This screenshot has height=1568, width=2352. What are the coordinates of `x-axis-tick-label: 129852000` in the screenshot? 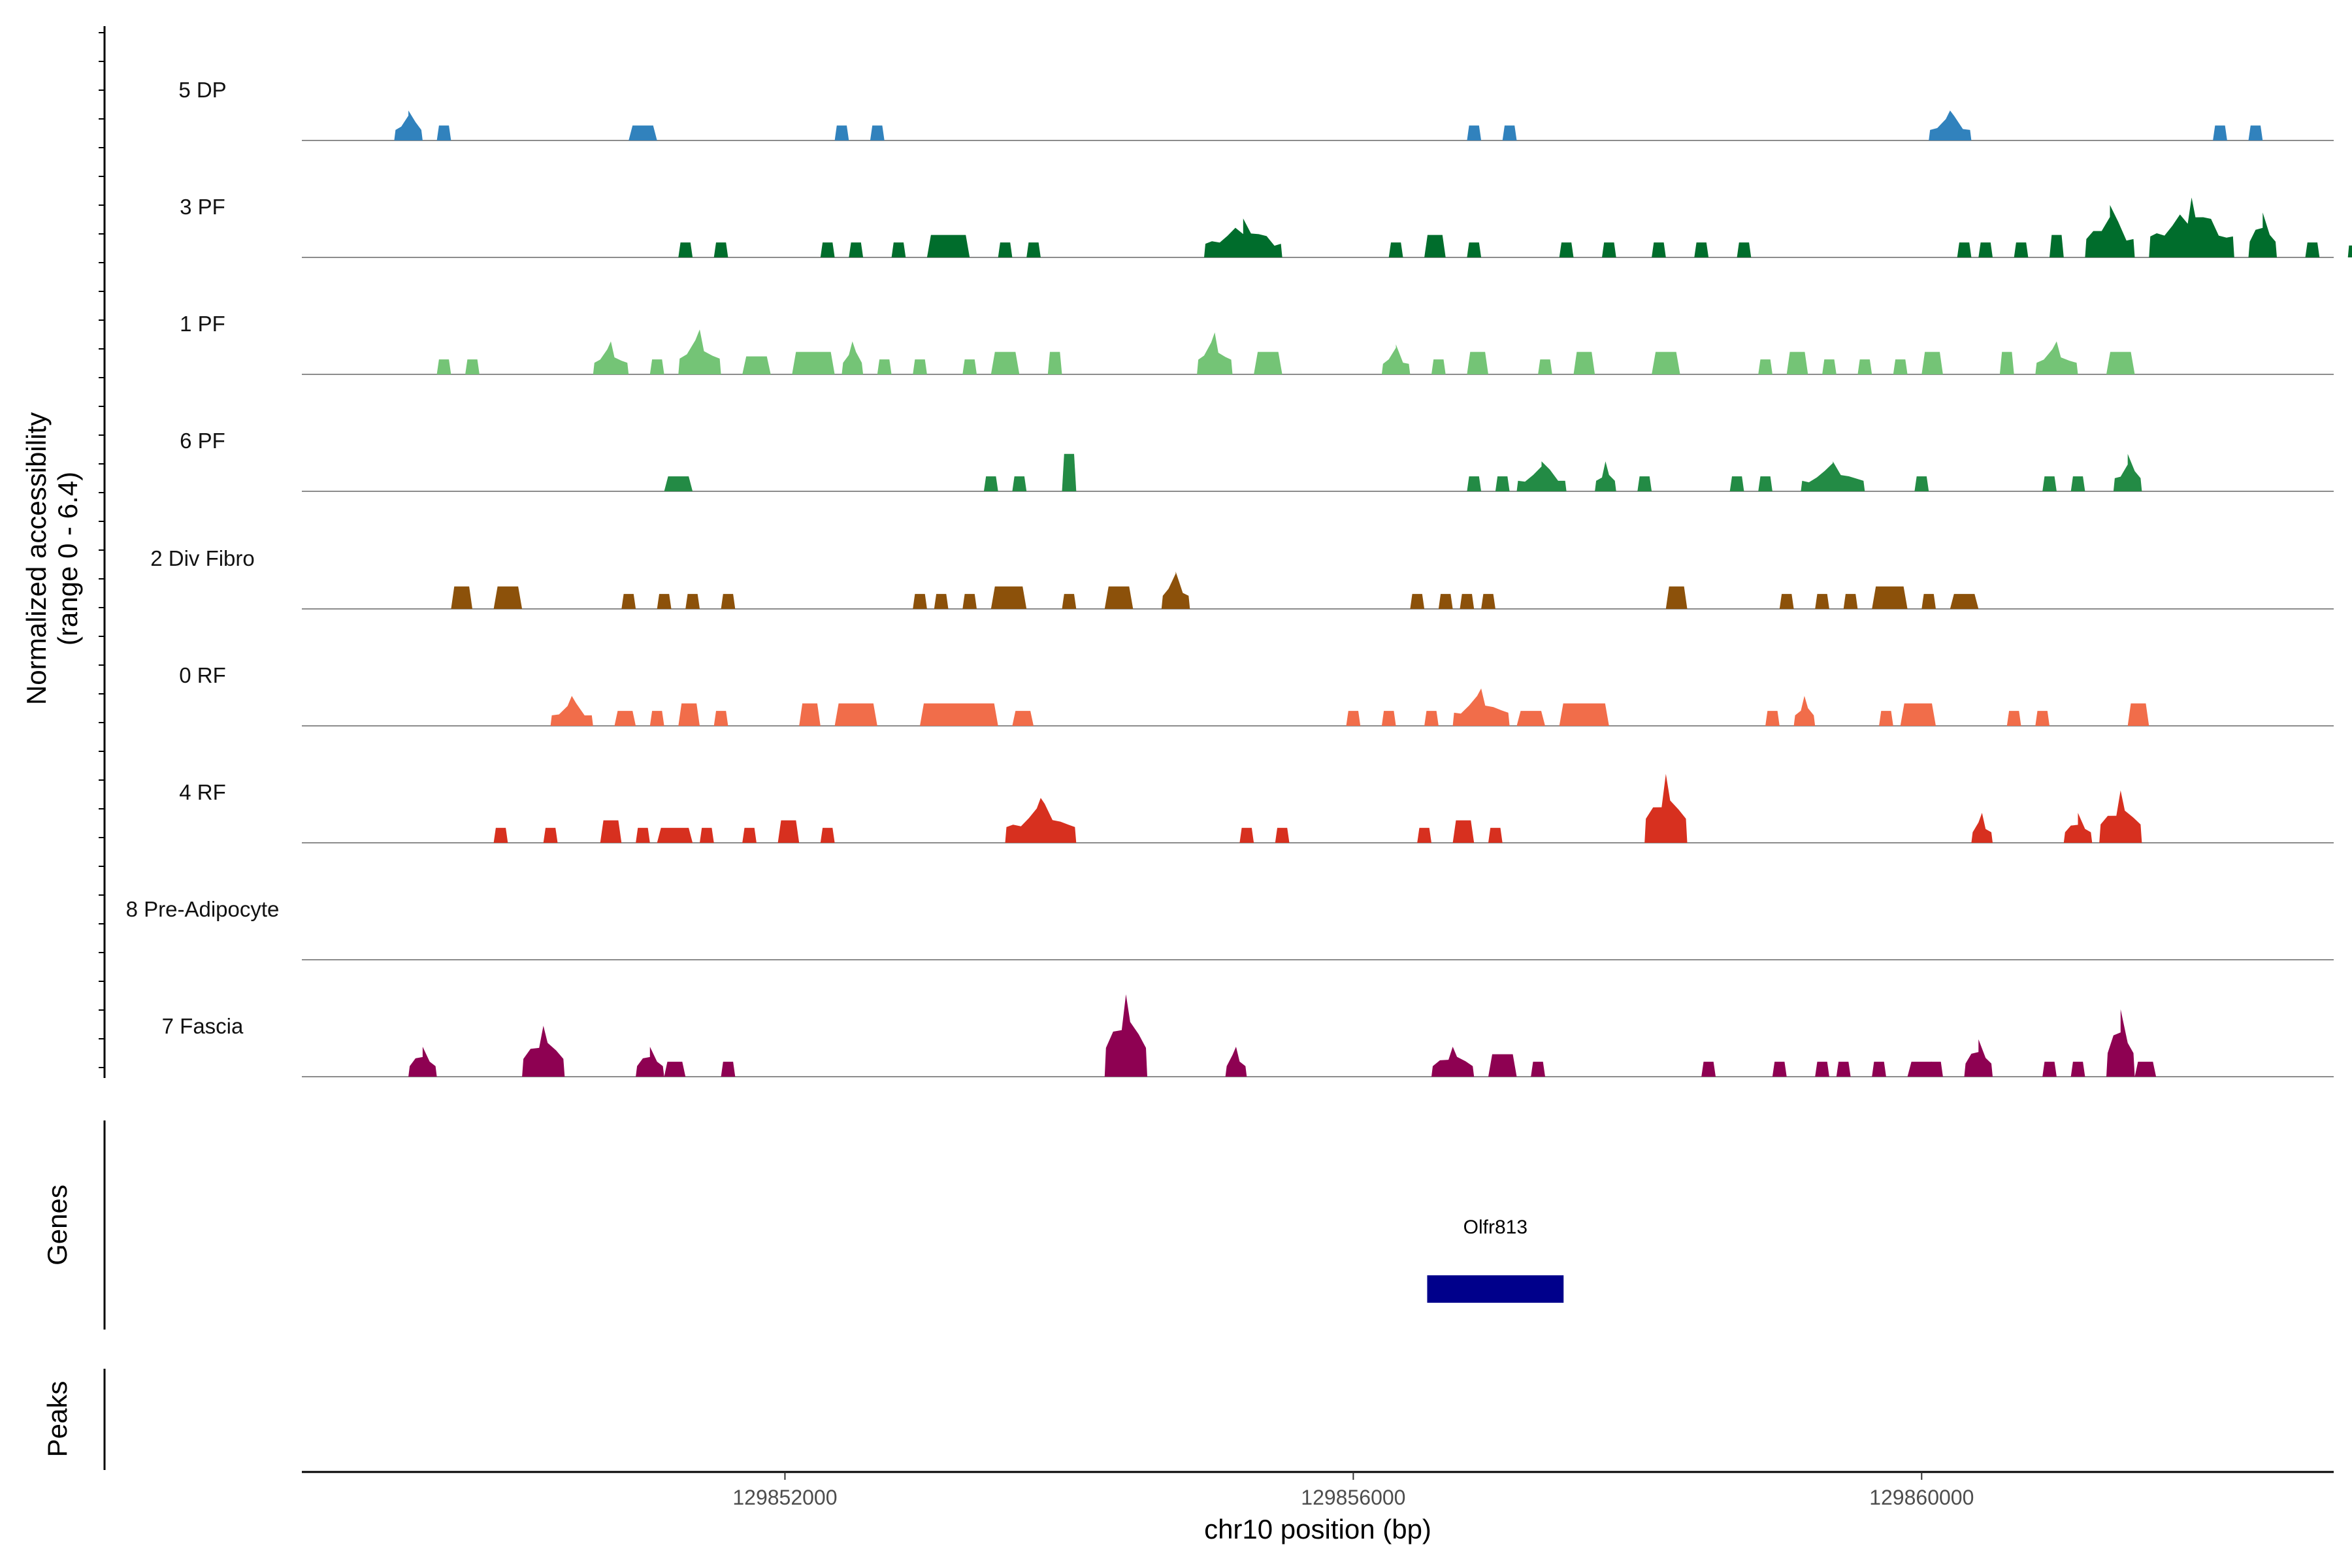 It's located at (784, 1497).